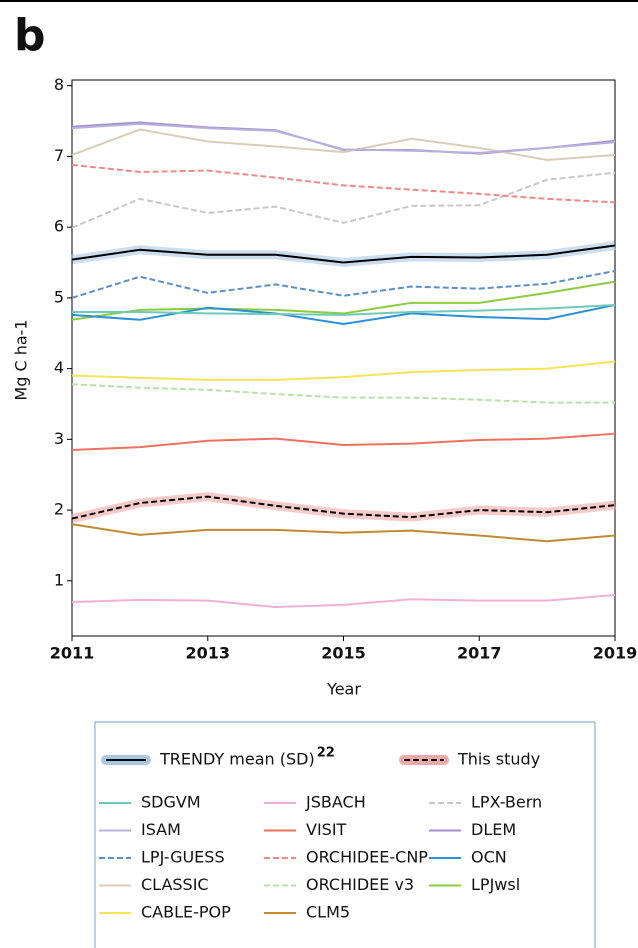 The width and height of the screenshot is (638, 948). What do you see at coordinates (207, 653) in the screenshot?
I see `x-tick-label: 2013` at bounding box center [207, 653].